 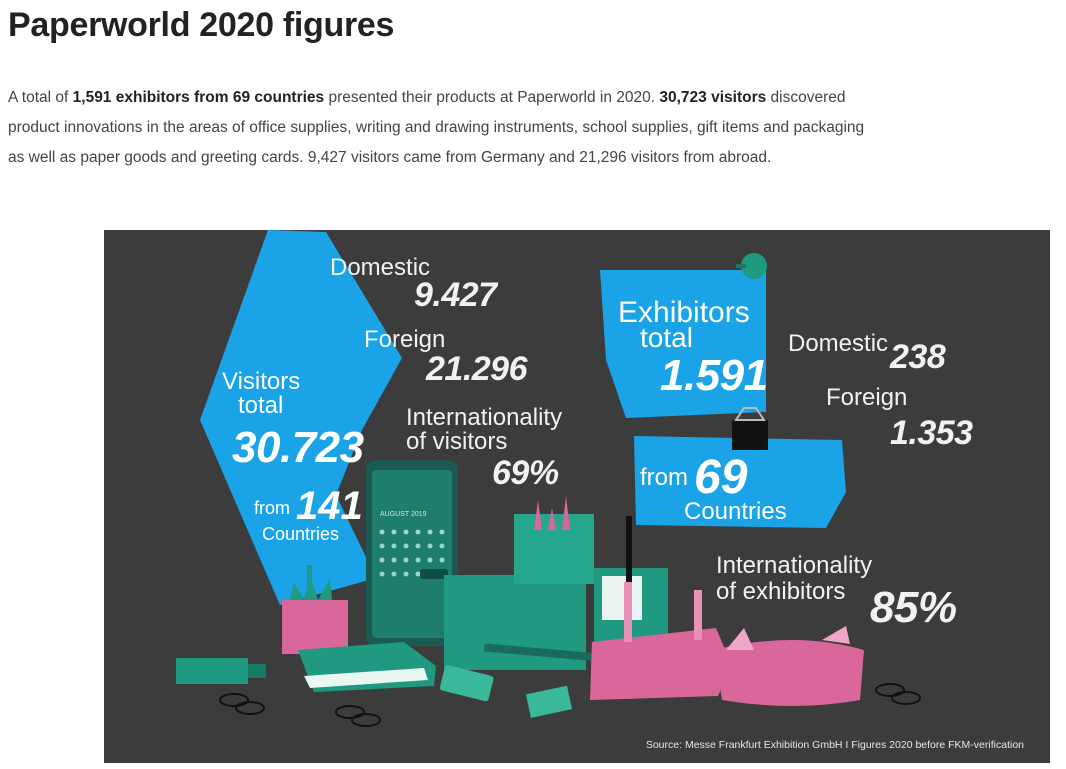 What do you see at coordinates (713, 97) in the screenshot?
I see `intro-bold-visitors: 30,723 visitors` at bounding box center [713, 97].